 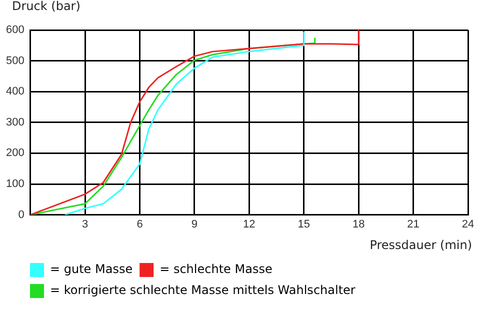 What do you see at coordinates (91, 269) in the screenshot?
I see `legend-label: = gute Masse` at bounding box center [91, 269].